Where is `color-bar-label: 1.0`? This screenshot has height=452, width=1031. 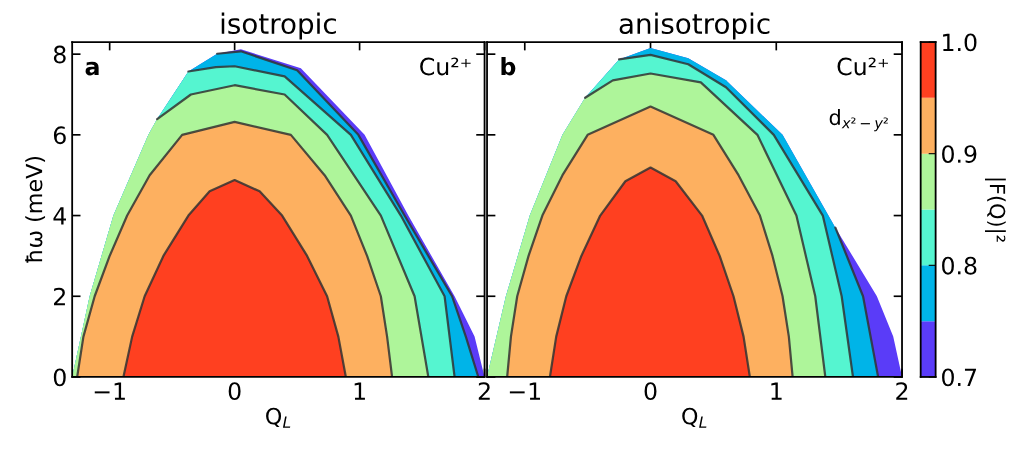
color-bar-label: 1.0 is located at coordinates (960, 42).